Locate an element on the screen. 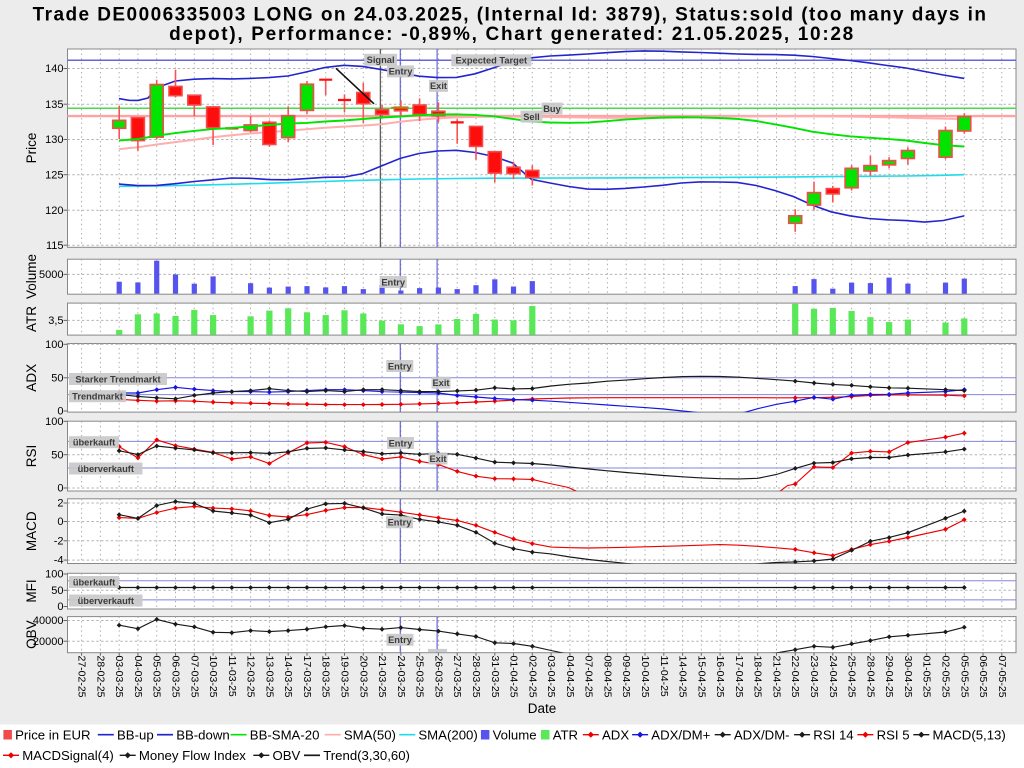  svg-text: 01-05-25 is located at coordinates (927, 677).